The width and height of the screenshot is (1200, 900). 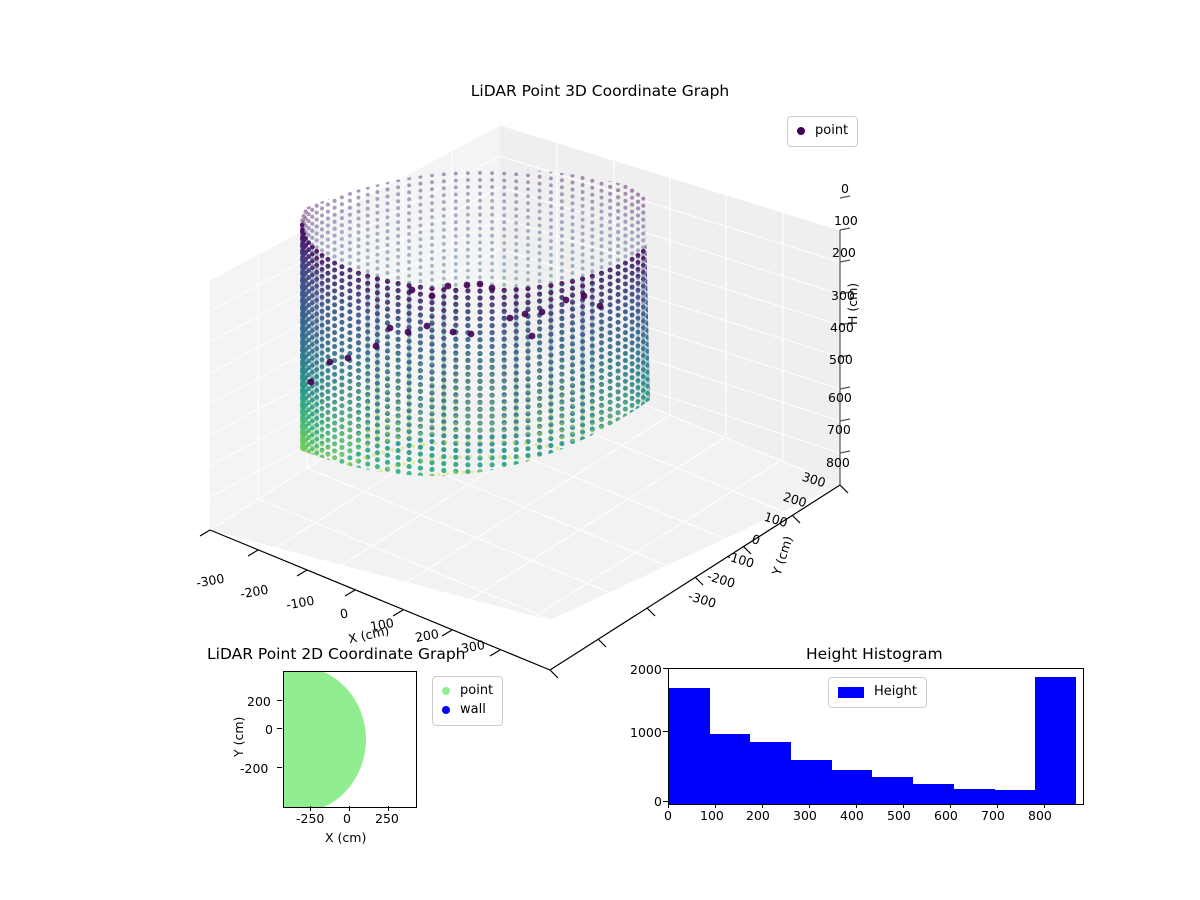 What do you see at coordinates (899, 815) in the screenshot?
I see `histogram-xtick-5: 500` at bounding box center [899, 815].